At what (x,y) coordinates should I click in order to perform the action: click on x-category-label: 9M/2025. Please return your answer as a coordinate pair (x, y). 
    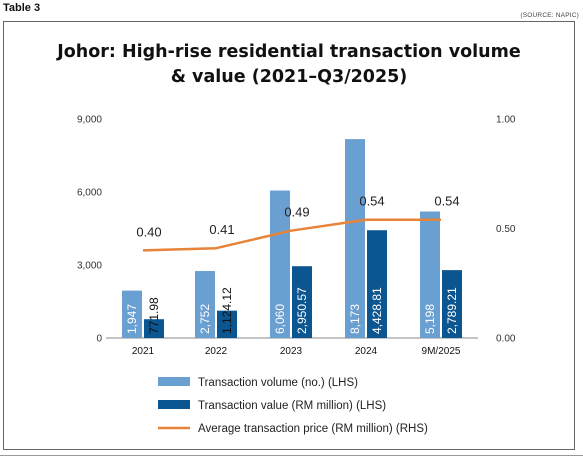
    Looking at the image, I should click on (441, 351).